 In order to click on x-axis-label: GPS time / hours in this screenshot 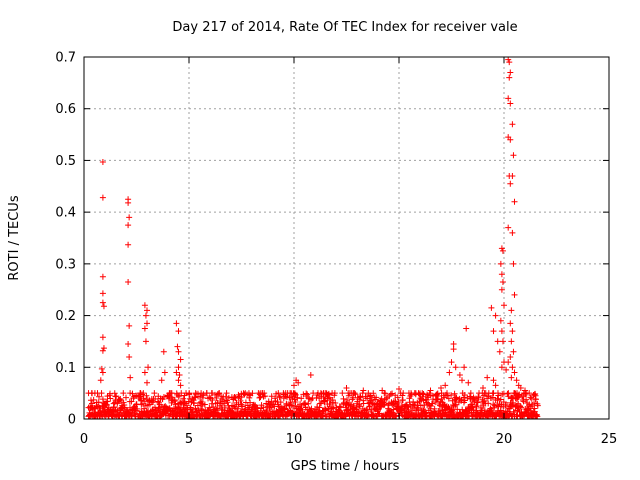, I will do `click(345, 466)`.